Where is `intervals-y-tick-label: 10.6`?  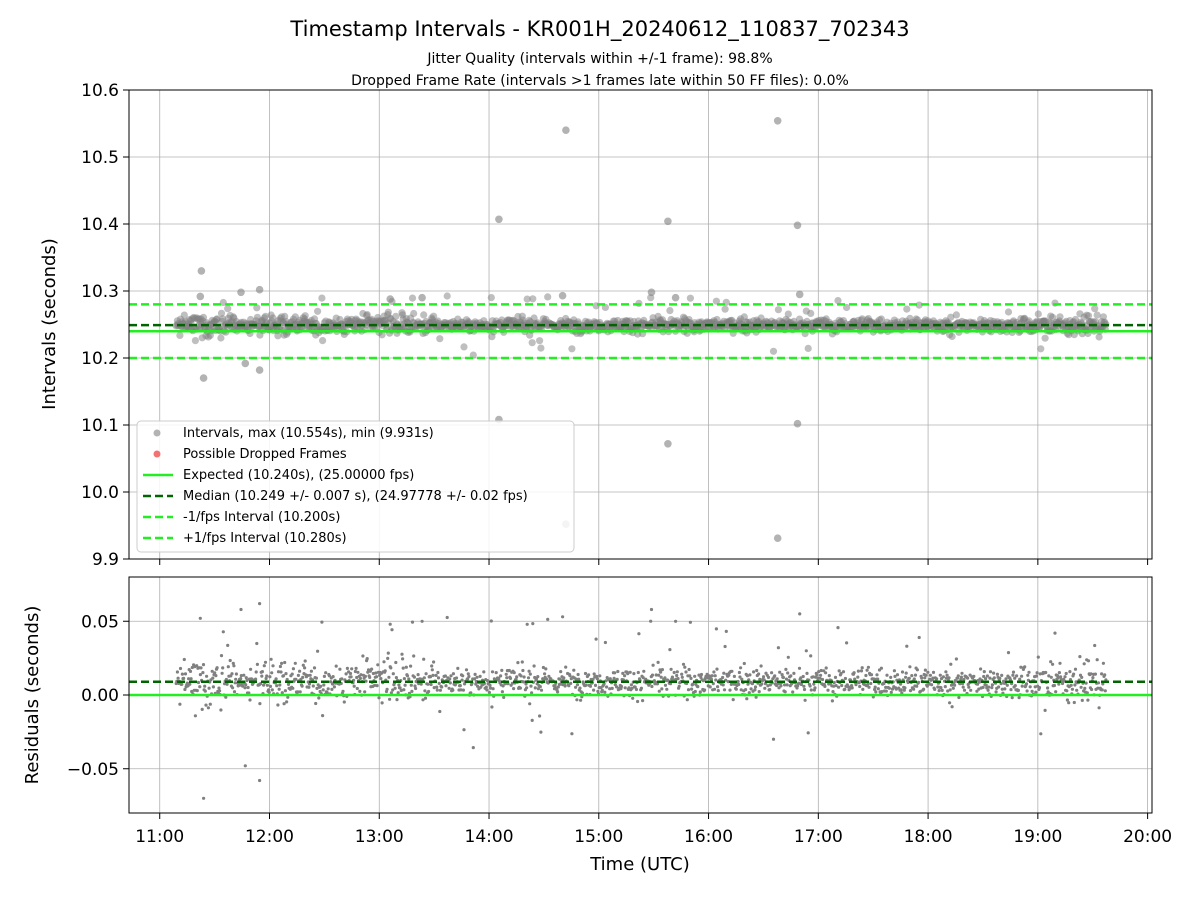 intervals-y-tick-label: 10.6 is located at coordinates (100, 91).